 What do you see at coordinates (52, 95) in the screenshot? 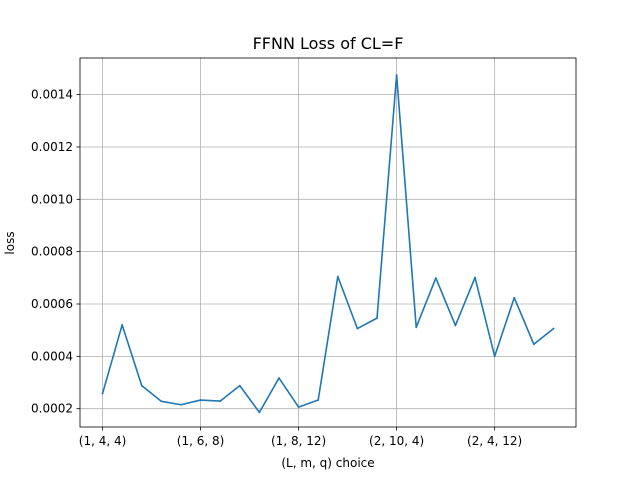
I see `y-tick-label: 0.0014` at bounding box center [52, 95].